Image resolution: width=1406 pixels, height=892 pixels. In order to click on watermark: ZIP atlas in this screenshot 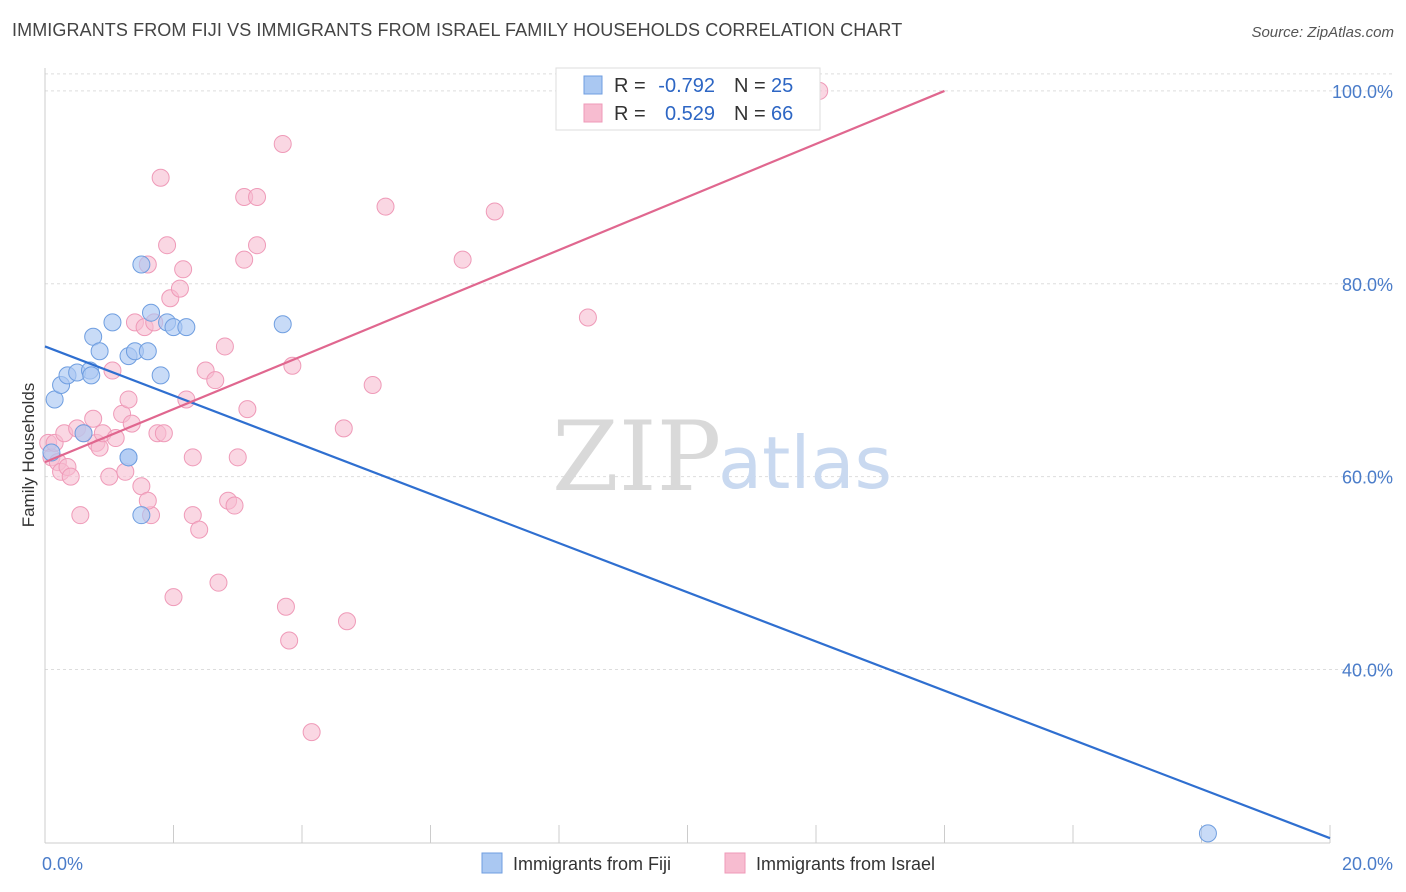, I will do `click(722, 457)`.